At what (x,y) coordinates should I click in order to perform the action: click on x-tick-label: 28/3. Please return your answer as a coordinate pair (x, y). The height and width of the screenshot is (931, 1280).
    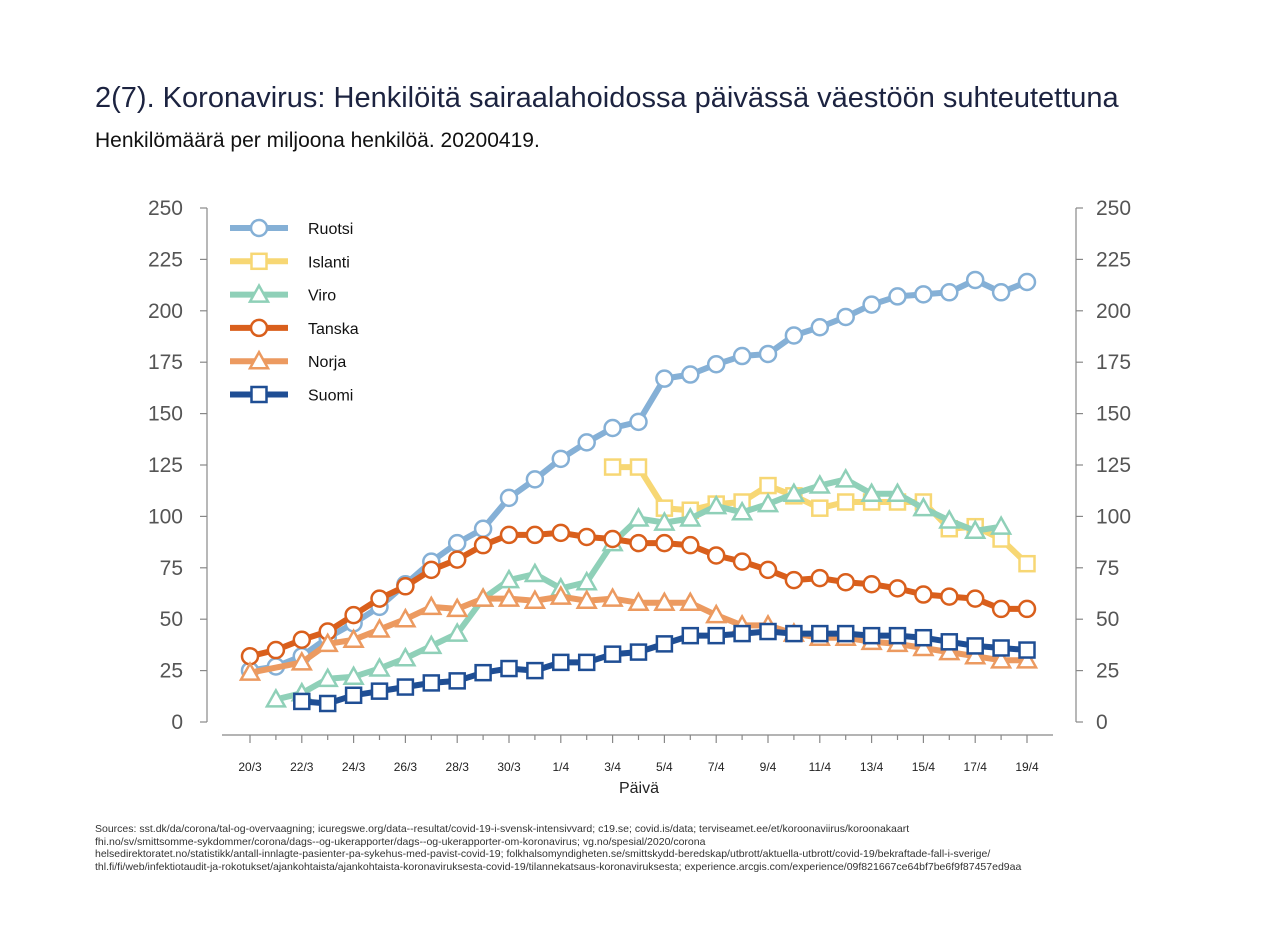
    Looking at the image, I should click on (458, 767).